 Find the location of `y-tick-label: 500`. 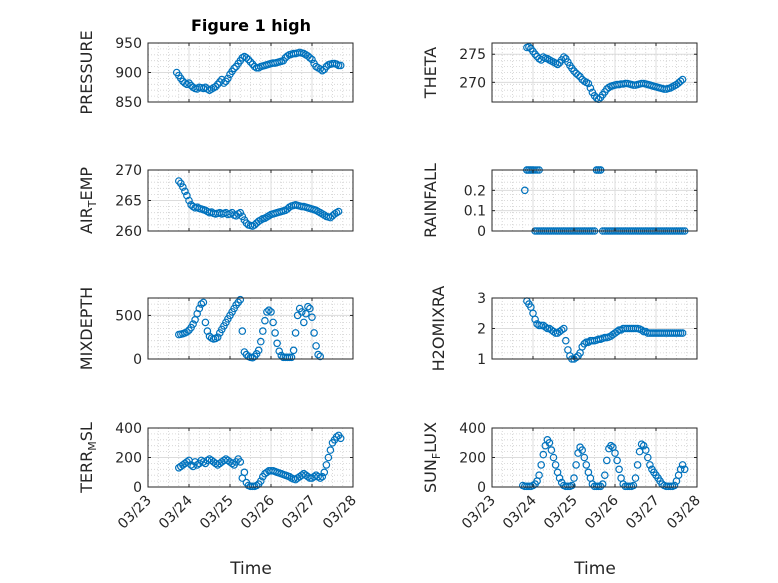

y-tick-label: 500 is located at coordinates (128, 316).